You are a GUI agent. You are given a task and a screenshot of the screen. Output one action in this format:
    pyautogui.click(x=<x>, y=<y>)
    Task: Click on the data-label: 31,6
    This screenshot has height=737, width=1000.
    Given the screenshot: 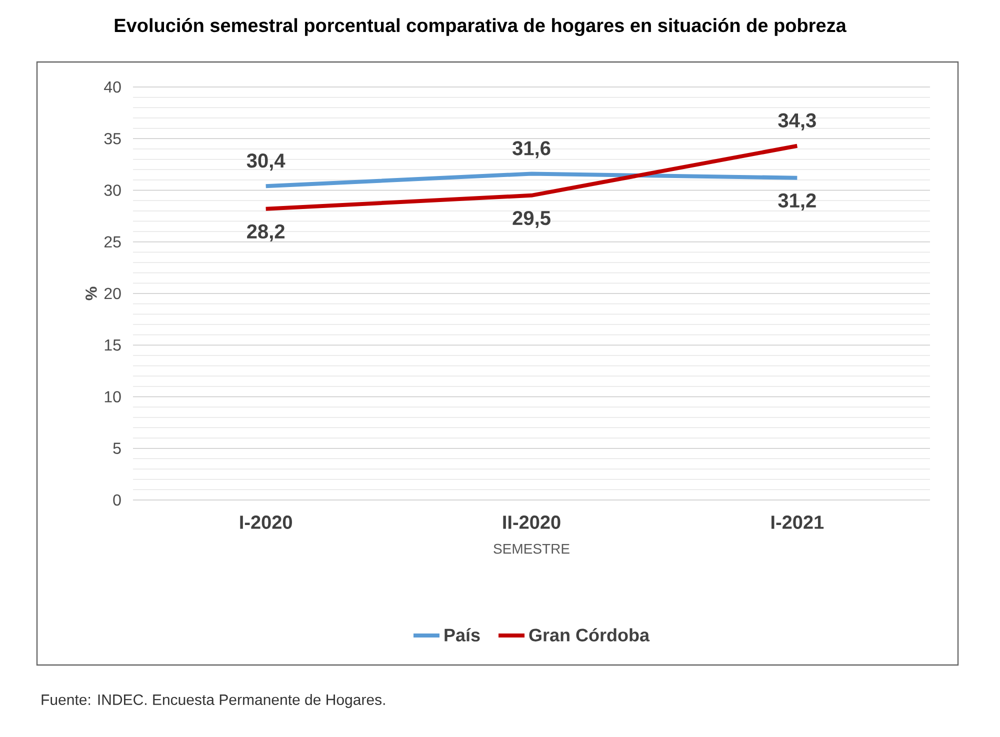 What is the action you would take?
    pyautogui.click(x=531, y=149)
    